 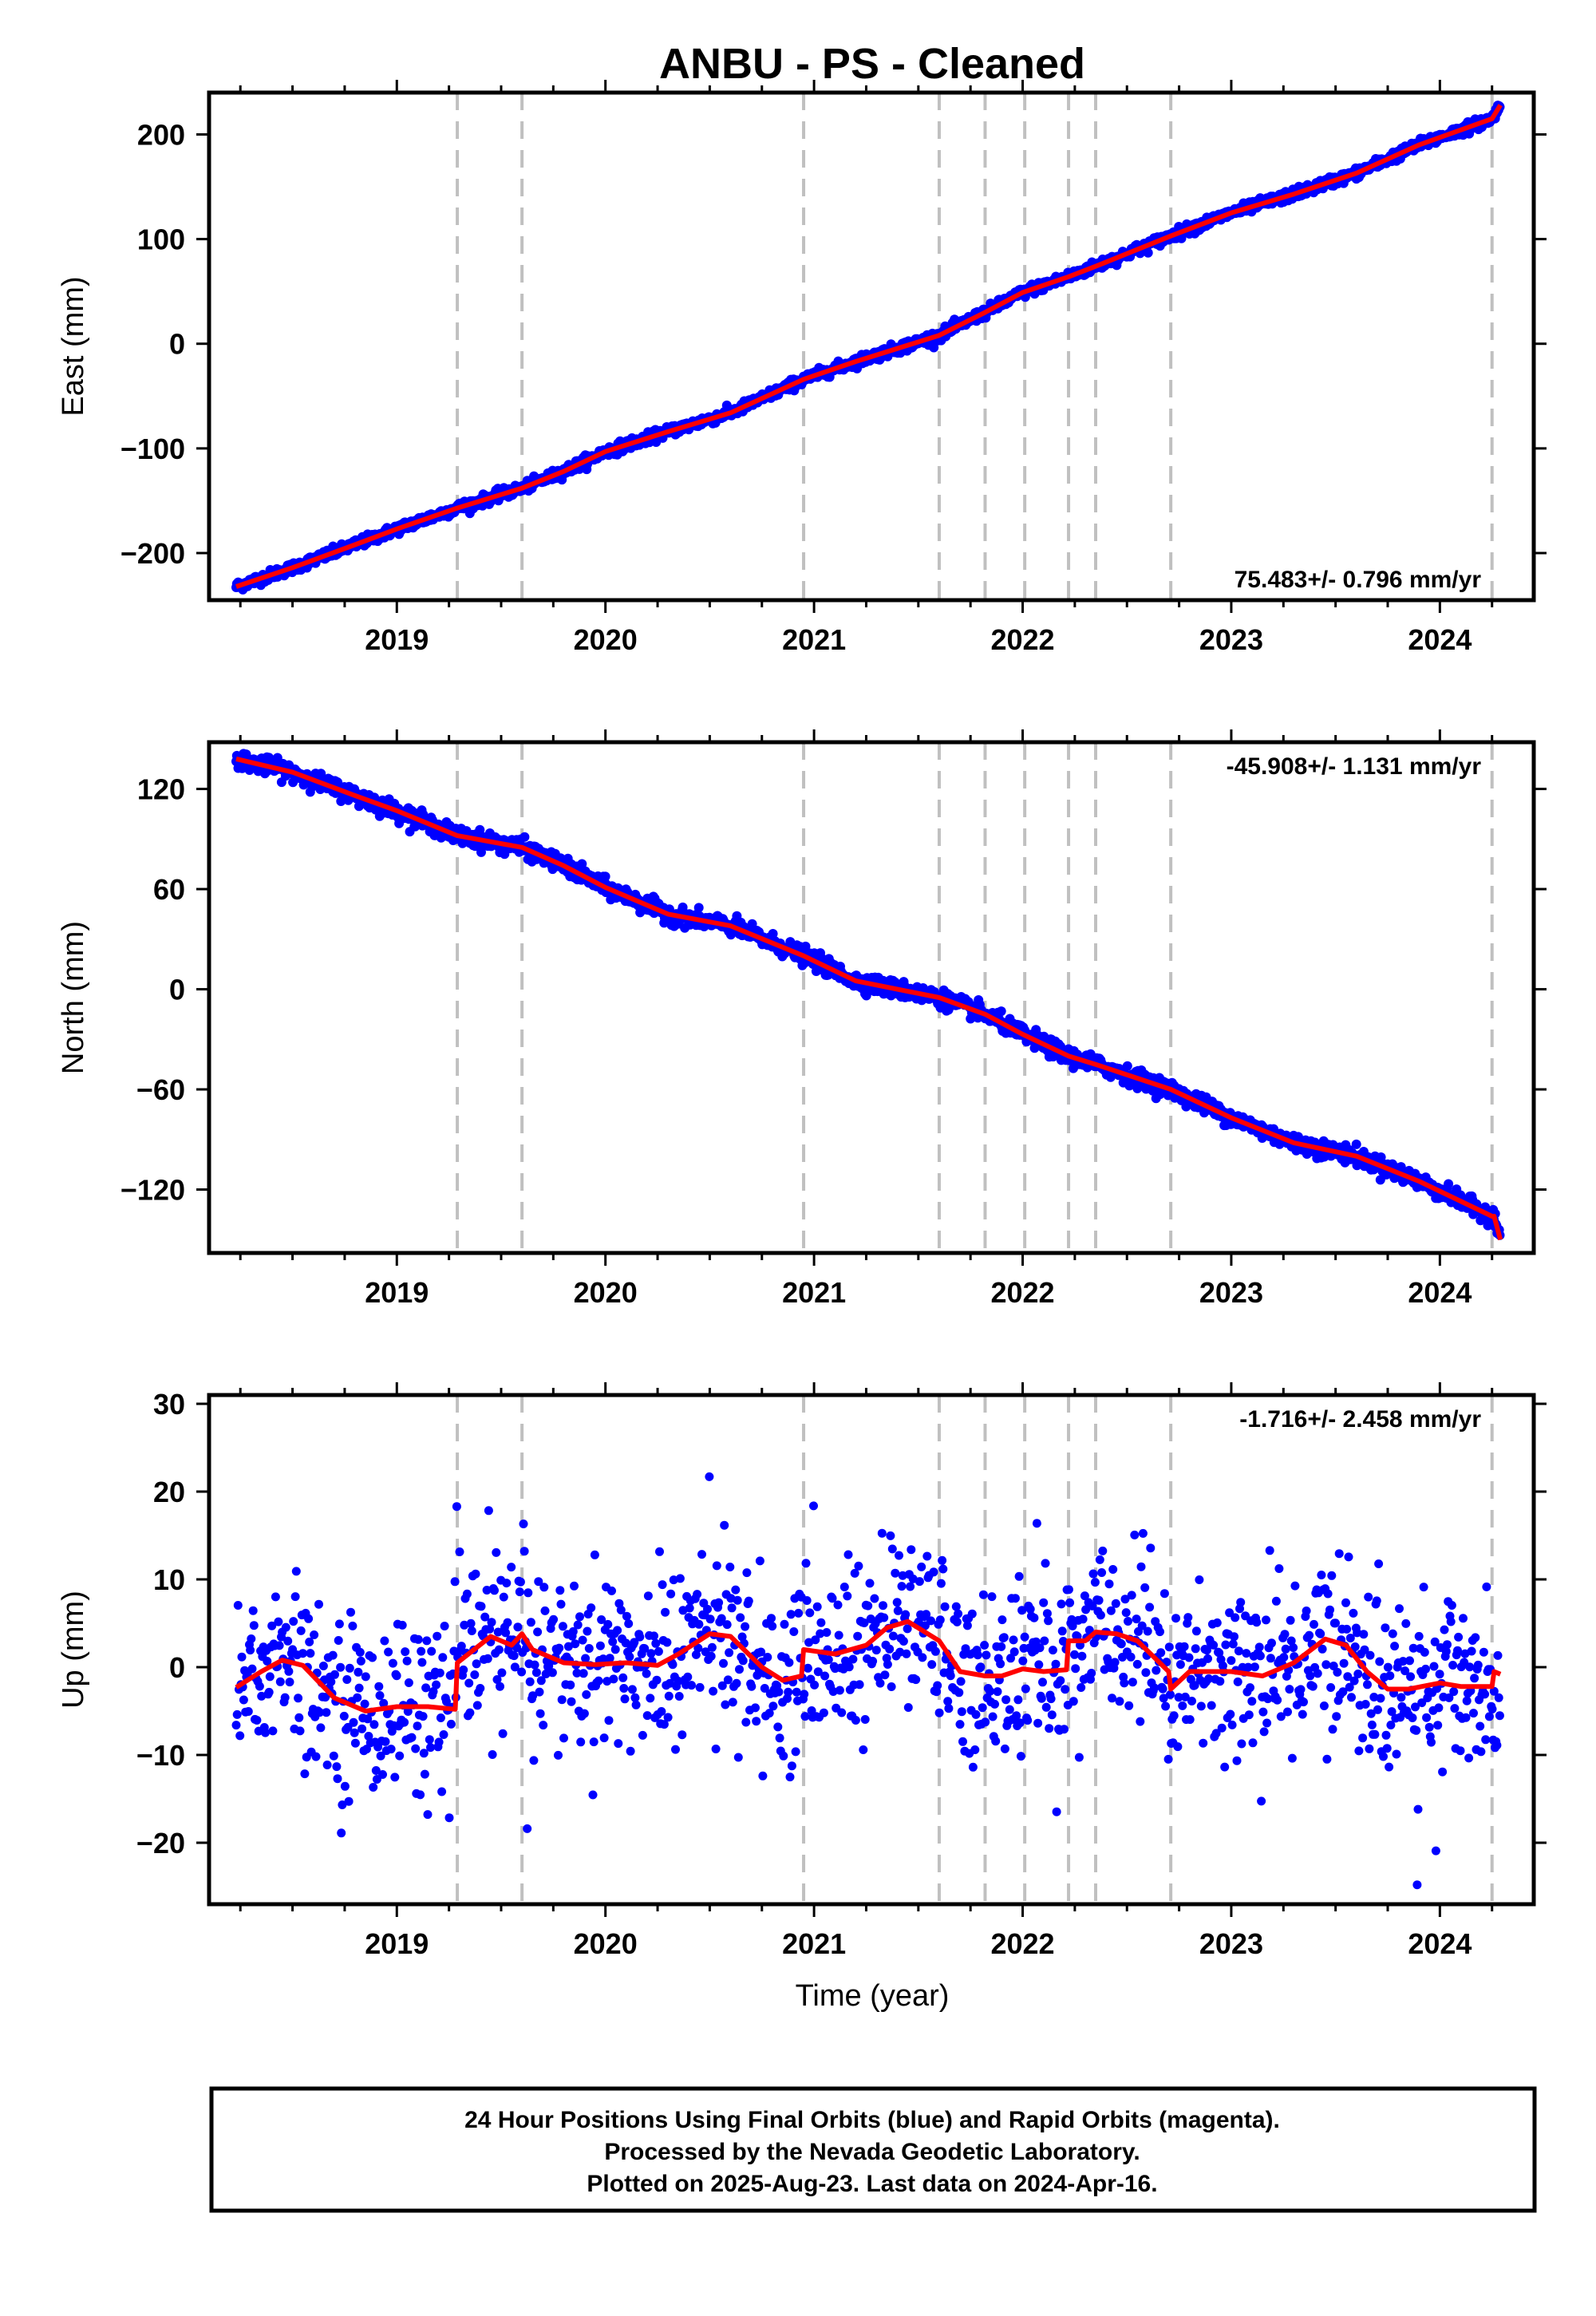 What do you see at coordinates (177, 344) in the screenshot?
I see `y-tick-label: 0` at bounding box center [177, 344].